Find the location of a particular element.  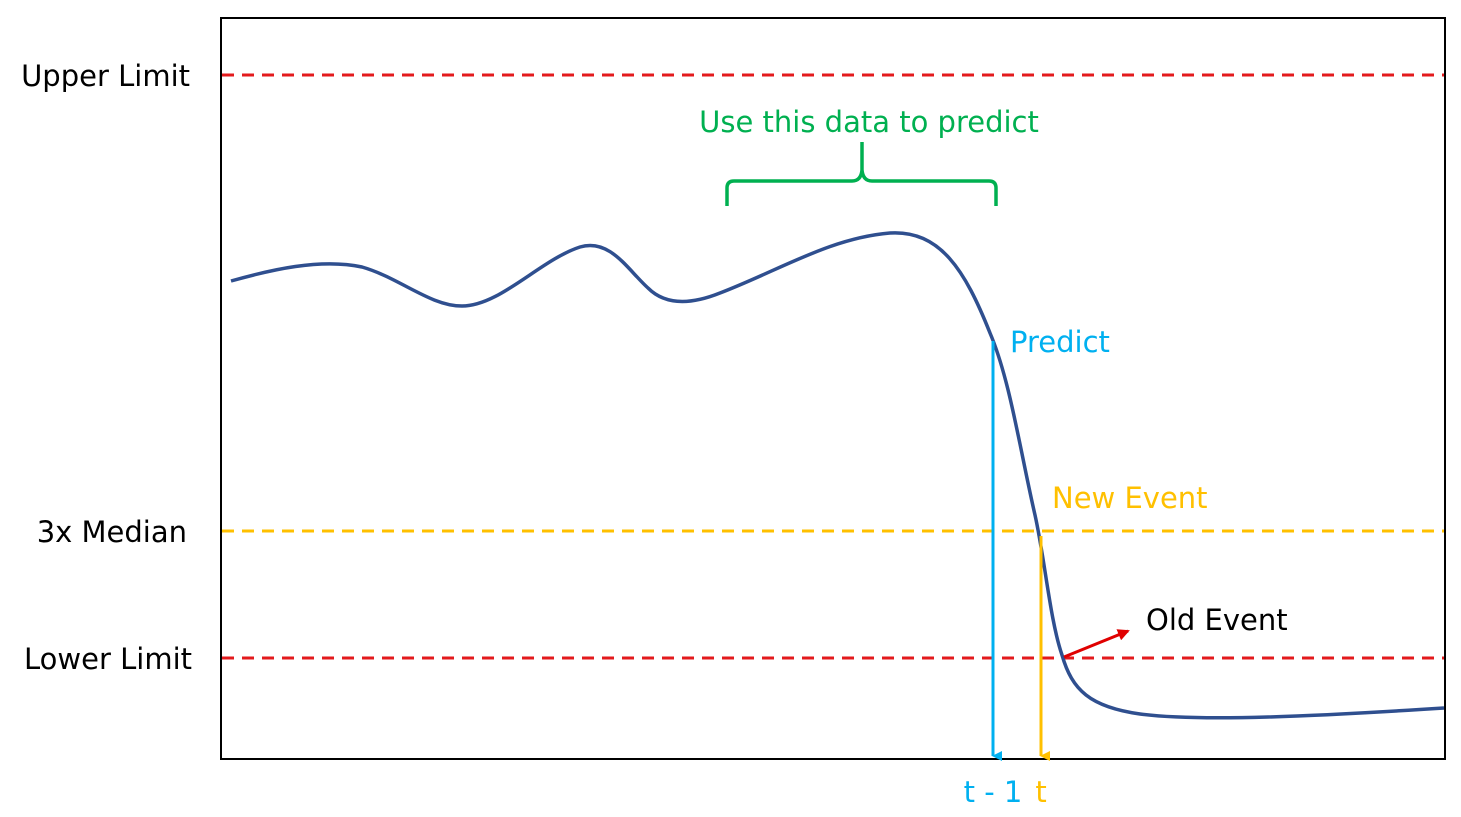

t-minus-1-label: t - 1 is located at coordinates (993, 792).